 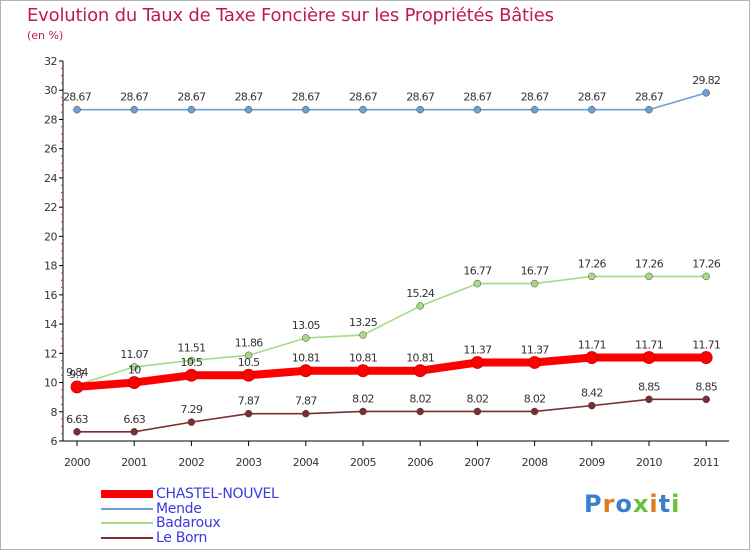 What do you see at coordinates (191, 462) in the screenshot?
I see `x-tick-label: 2002` at bounding box center [191, 462].